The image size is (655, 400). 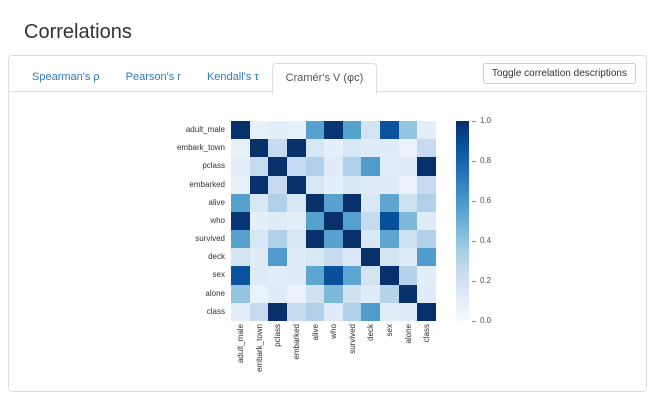 I want to click on row-label: embark_town, so click(x=200, y=148).